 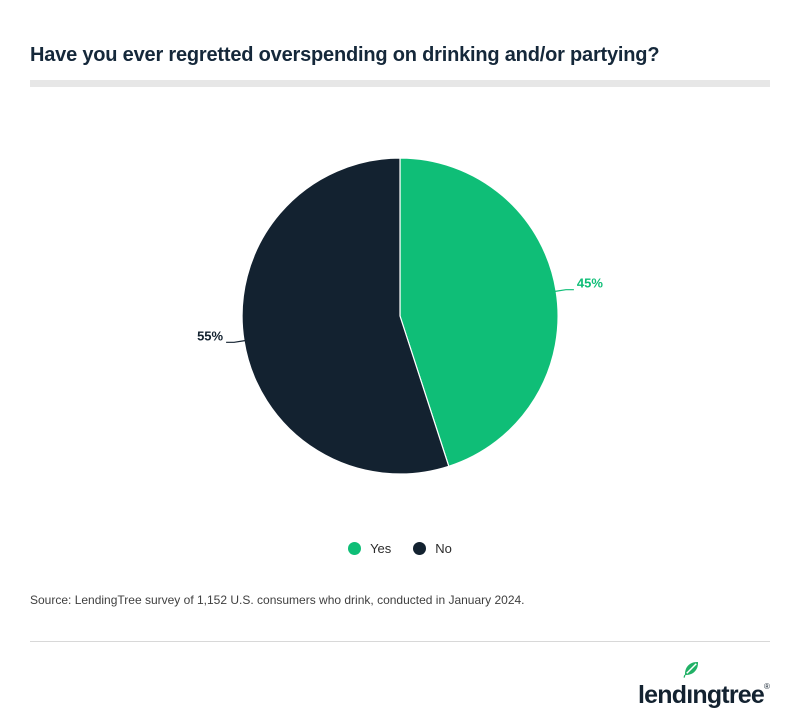 I want to click on pie-value-label-no: 55%, so click(x=210, y=335).